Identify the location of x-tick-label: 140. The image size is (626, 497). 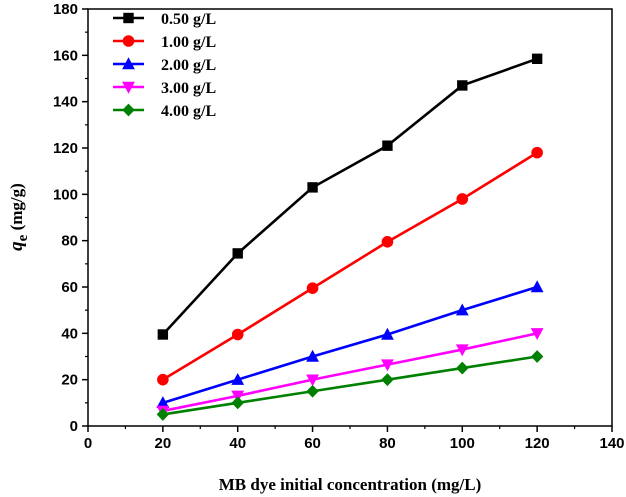
(611, 443).